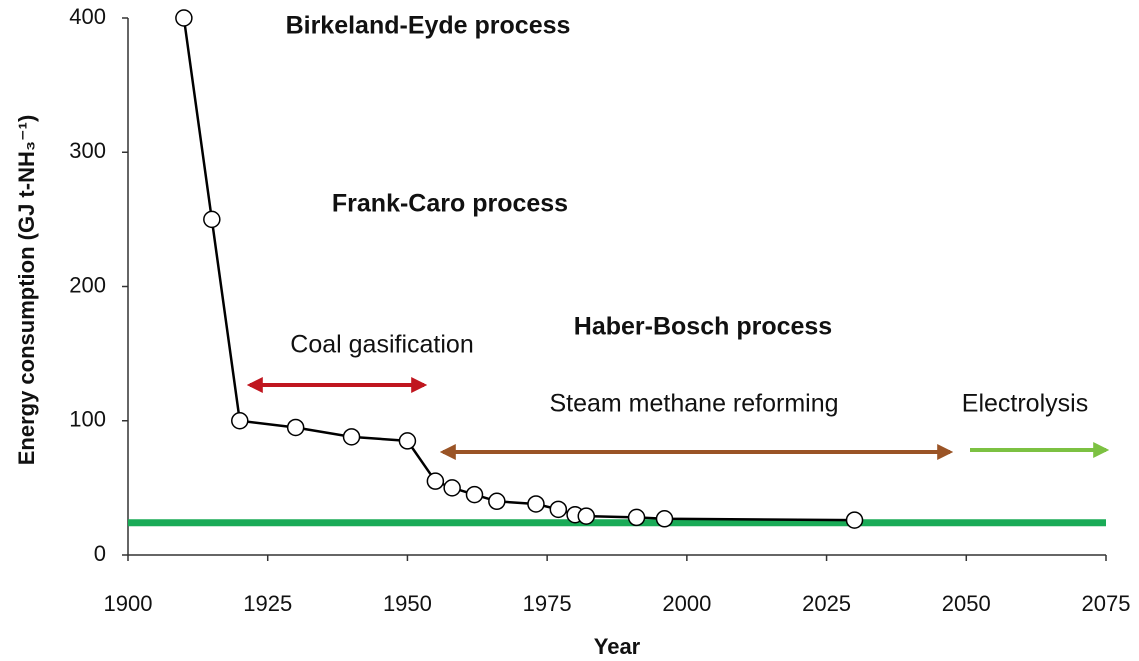  I want to click on x-tick-label: 1900, so click(128, 603).